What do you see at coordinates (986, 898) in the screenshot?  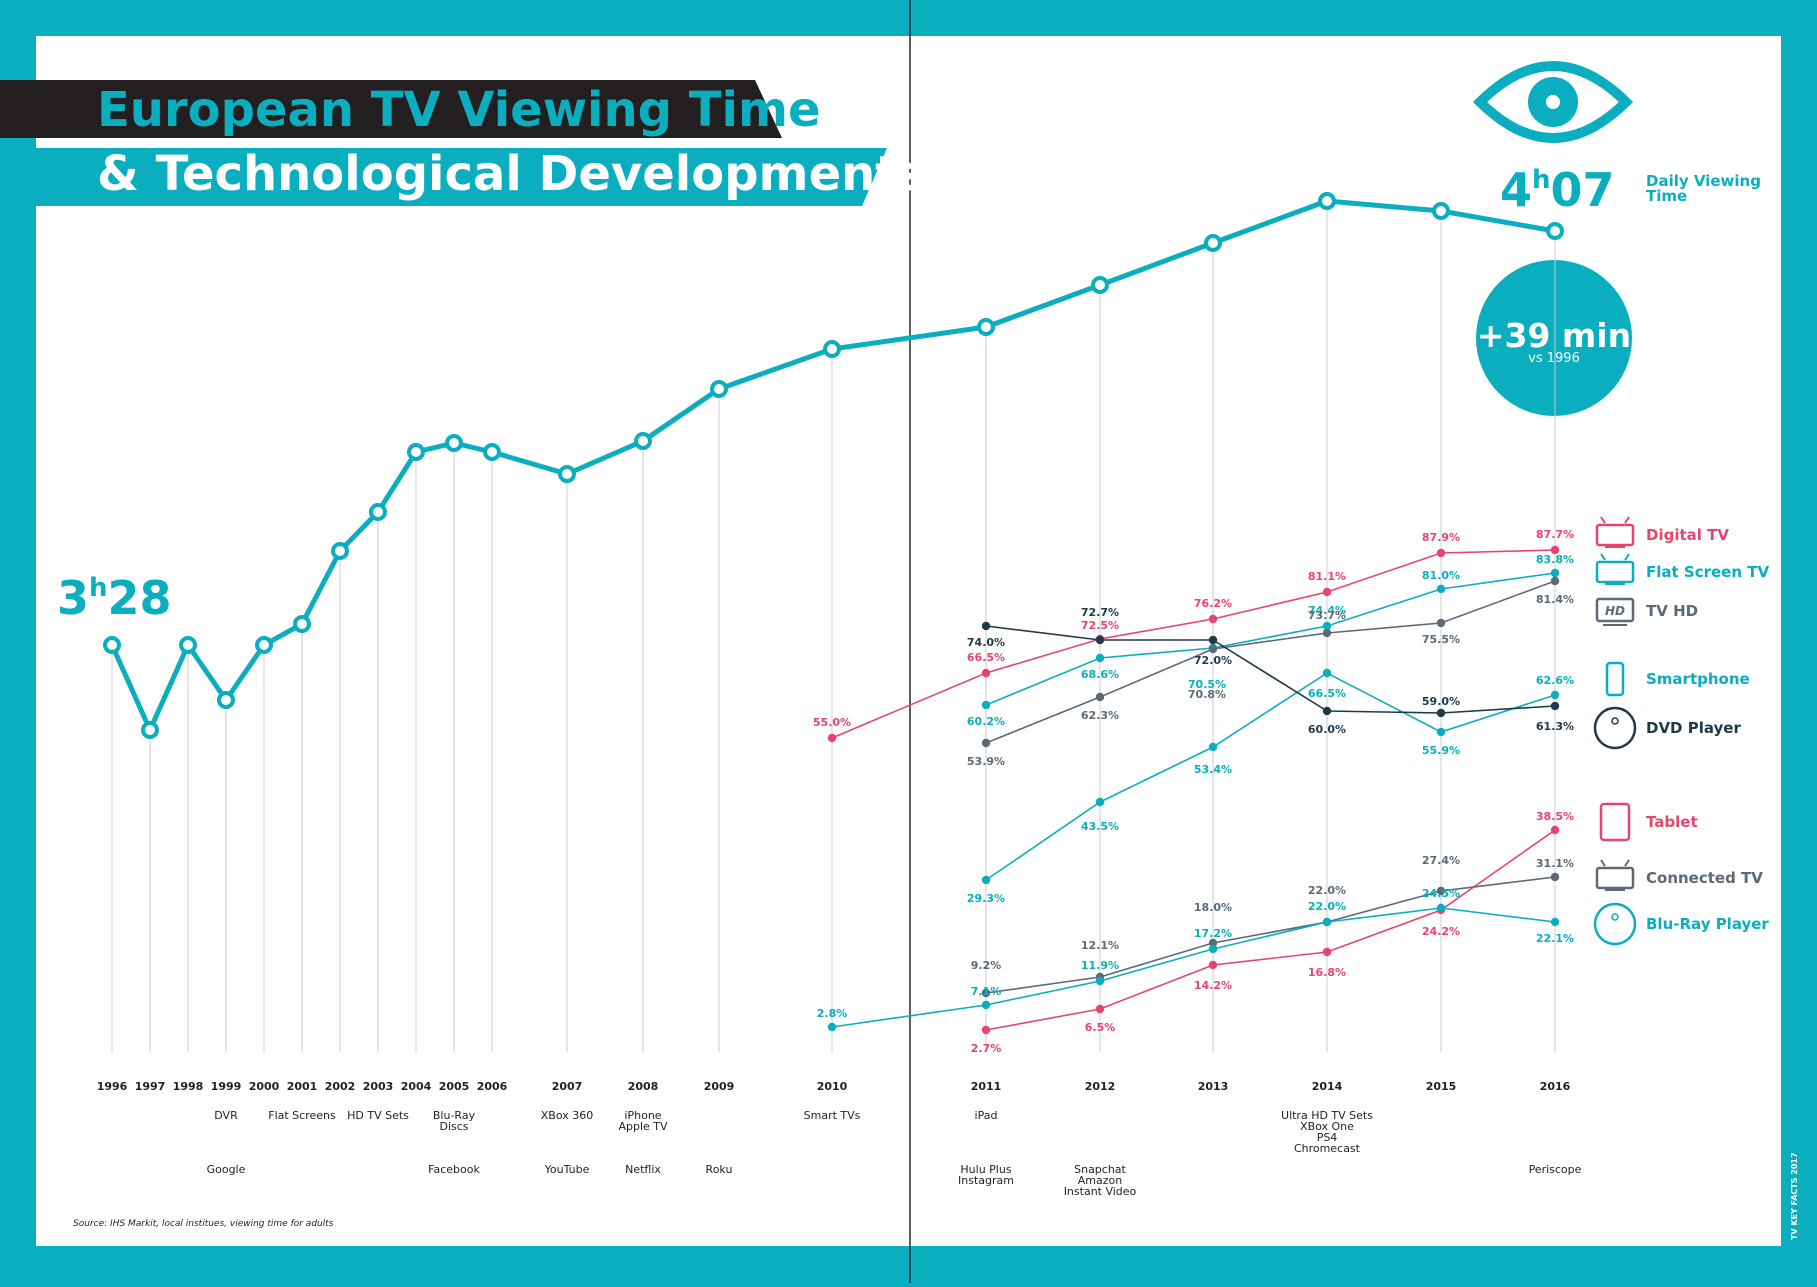 I see `data-label-smartphone-2011: 29.3%` at bounding box center [986, 898].